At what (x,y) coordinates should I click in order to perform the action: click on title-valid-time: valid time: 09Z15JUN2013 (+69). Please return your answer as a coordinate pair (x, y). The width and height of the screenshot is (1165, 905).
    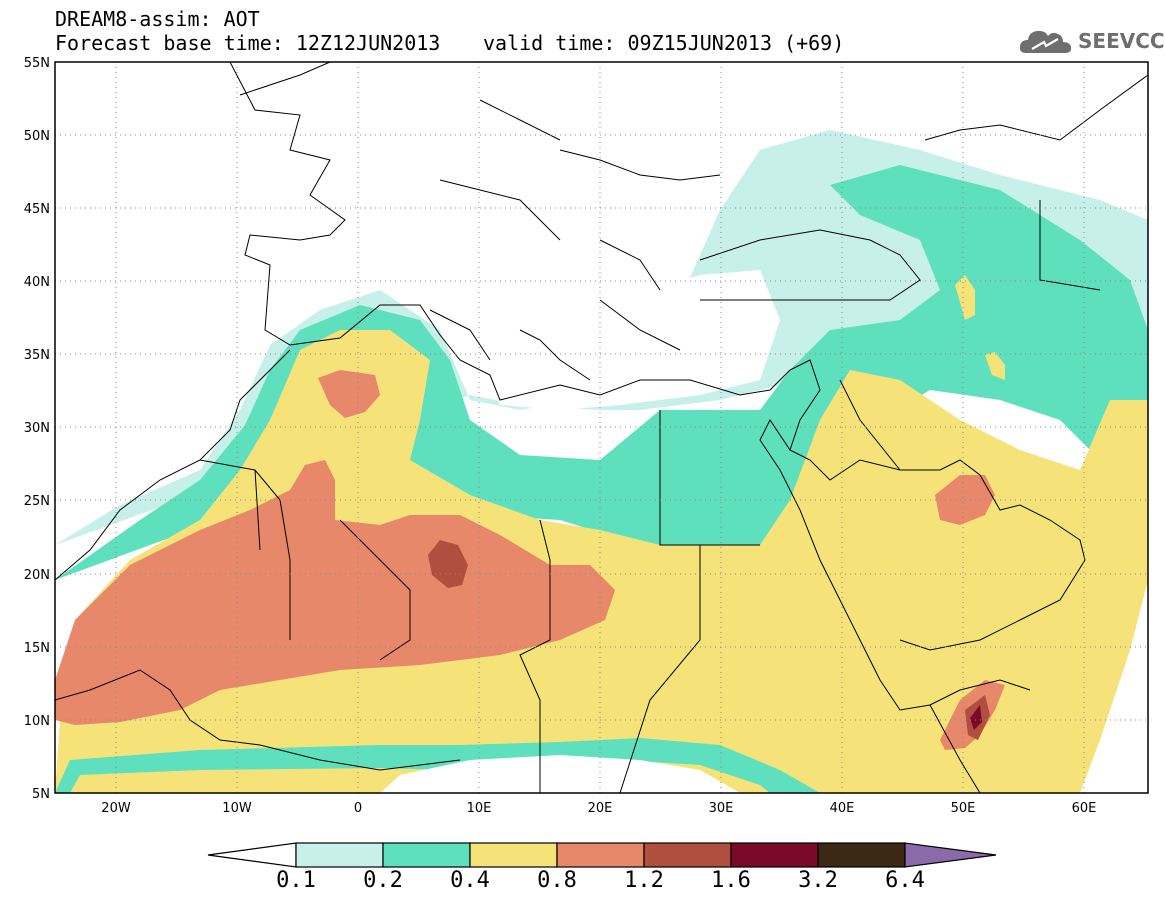
    Looking at the image, I should click on (664, 43).